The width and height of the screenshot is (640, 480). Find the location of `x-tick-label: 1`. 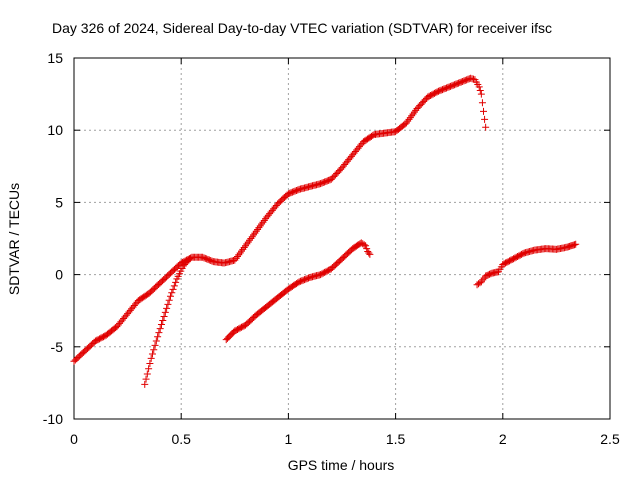

x-tick-label: 1 is located at coordinates (289, 439).